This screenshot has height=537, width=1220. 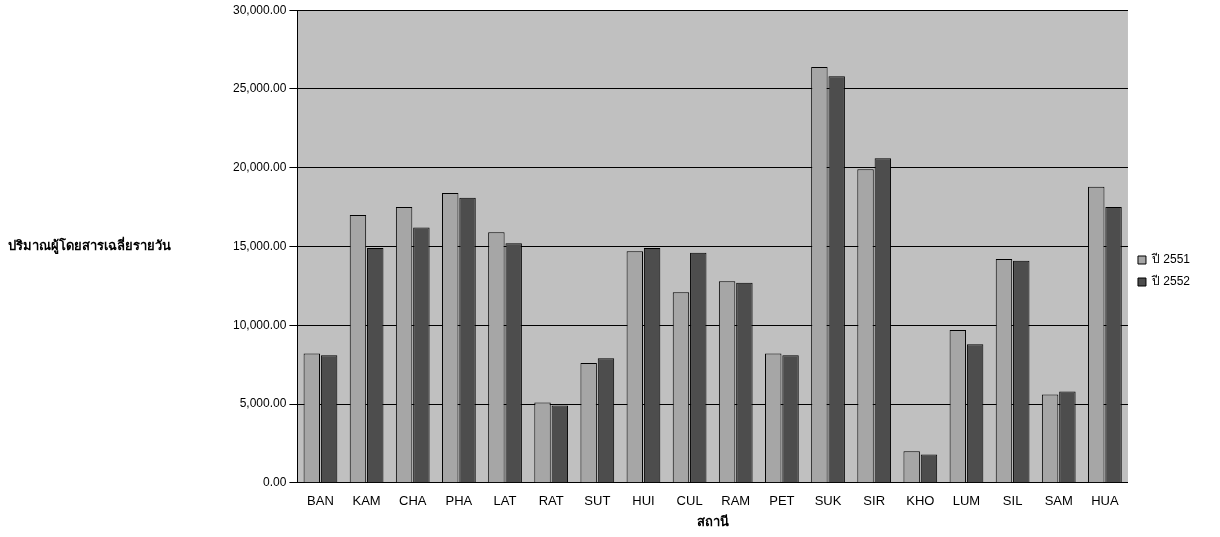 I want to click on y-tick-label: 25,000.00, so click(x=259, y=88).